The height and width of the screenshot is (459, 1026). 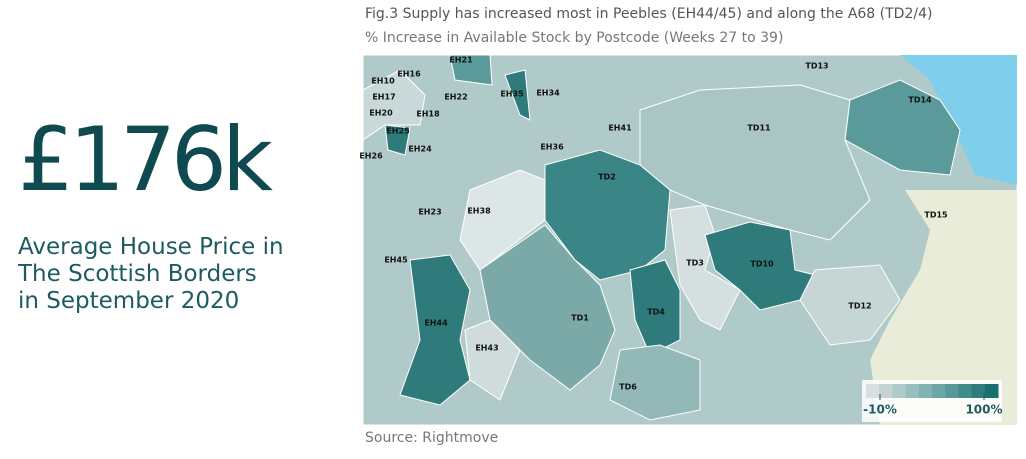 I want to click on caption-line: Average House Price in, so click(x=151, y=247).